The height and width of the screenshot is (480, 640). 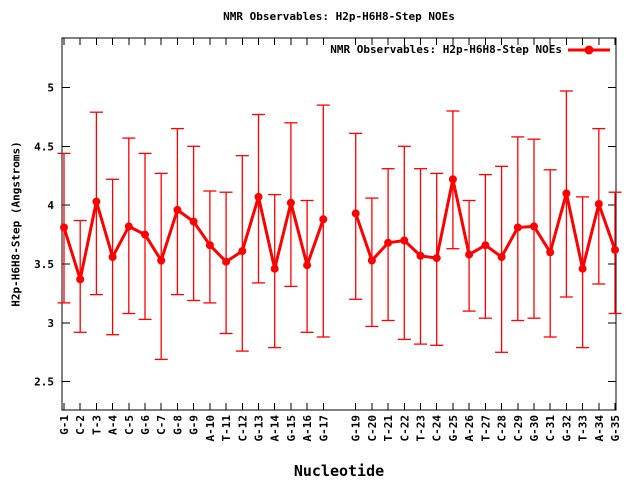 I want to click on x-tick-label: G-17, so click(x=323, y=428).